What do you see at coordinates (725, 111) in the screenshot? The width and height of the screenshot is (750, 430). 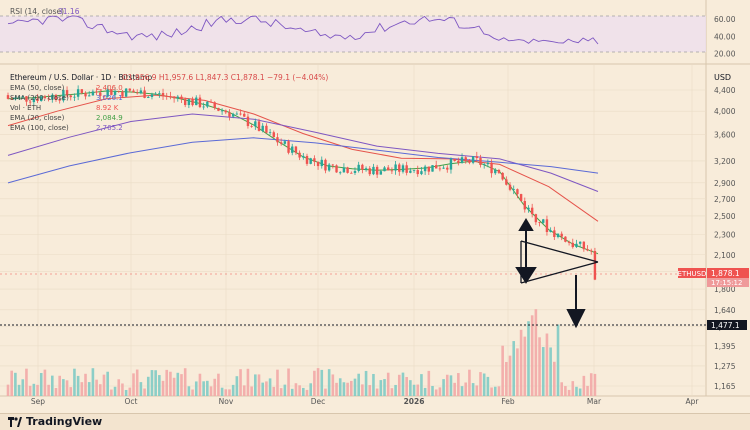 I see `price-tick: 4,000` at bounding box center [725, 111].